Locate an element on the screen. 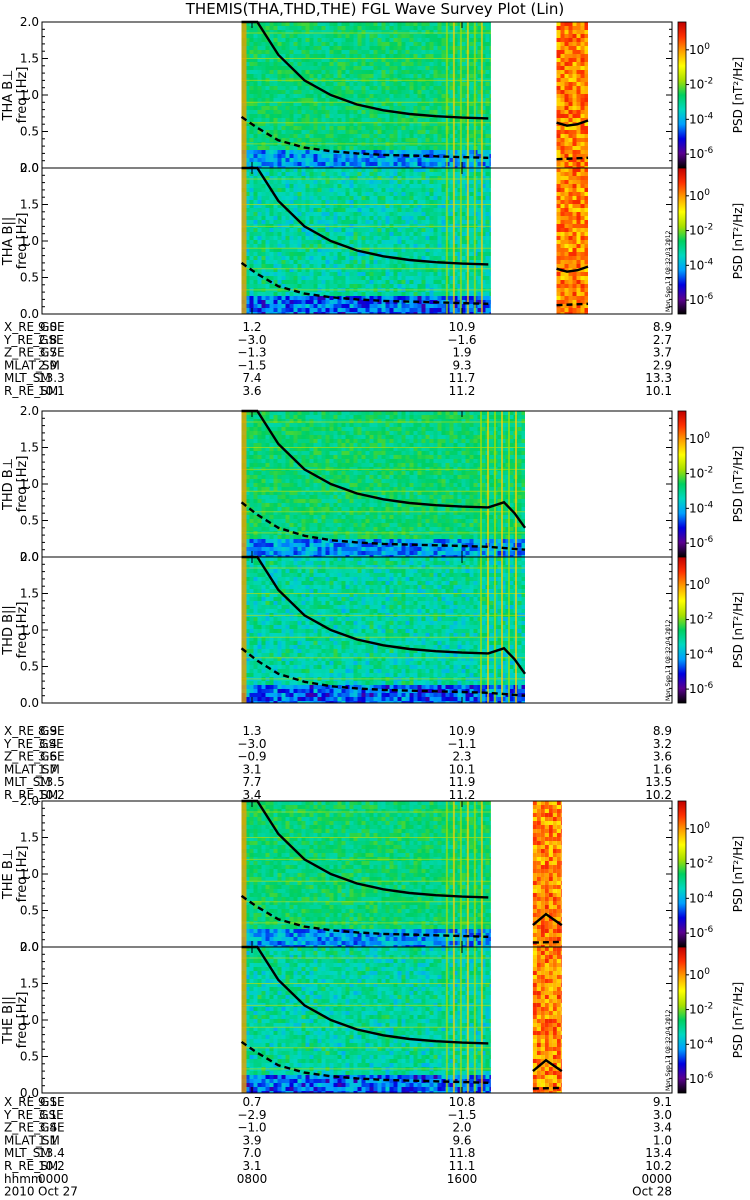  ephemeris-value: 2.3 is located at coordinates (461, 757).